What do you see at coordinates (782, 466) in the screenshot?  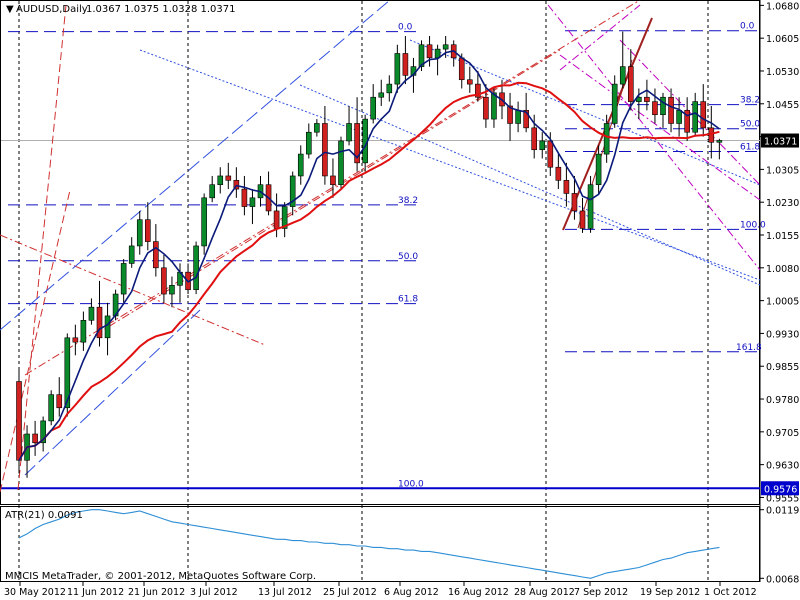 I see `price-axis-label: 0.9630` at bounding box center [782, 466].